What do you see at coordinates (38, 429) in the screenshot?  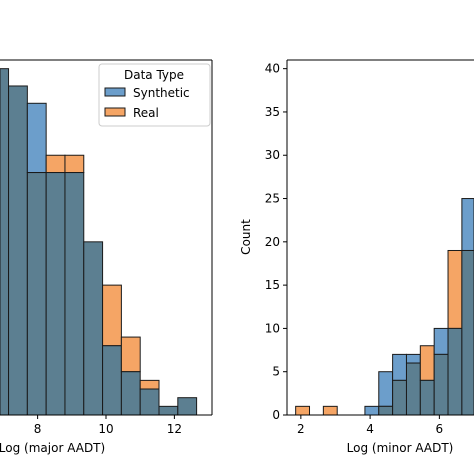 I see `left-x-tick-label-0: 8` at bounding box center [38, 429].